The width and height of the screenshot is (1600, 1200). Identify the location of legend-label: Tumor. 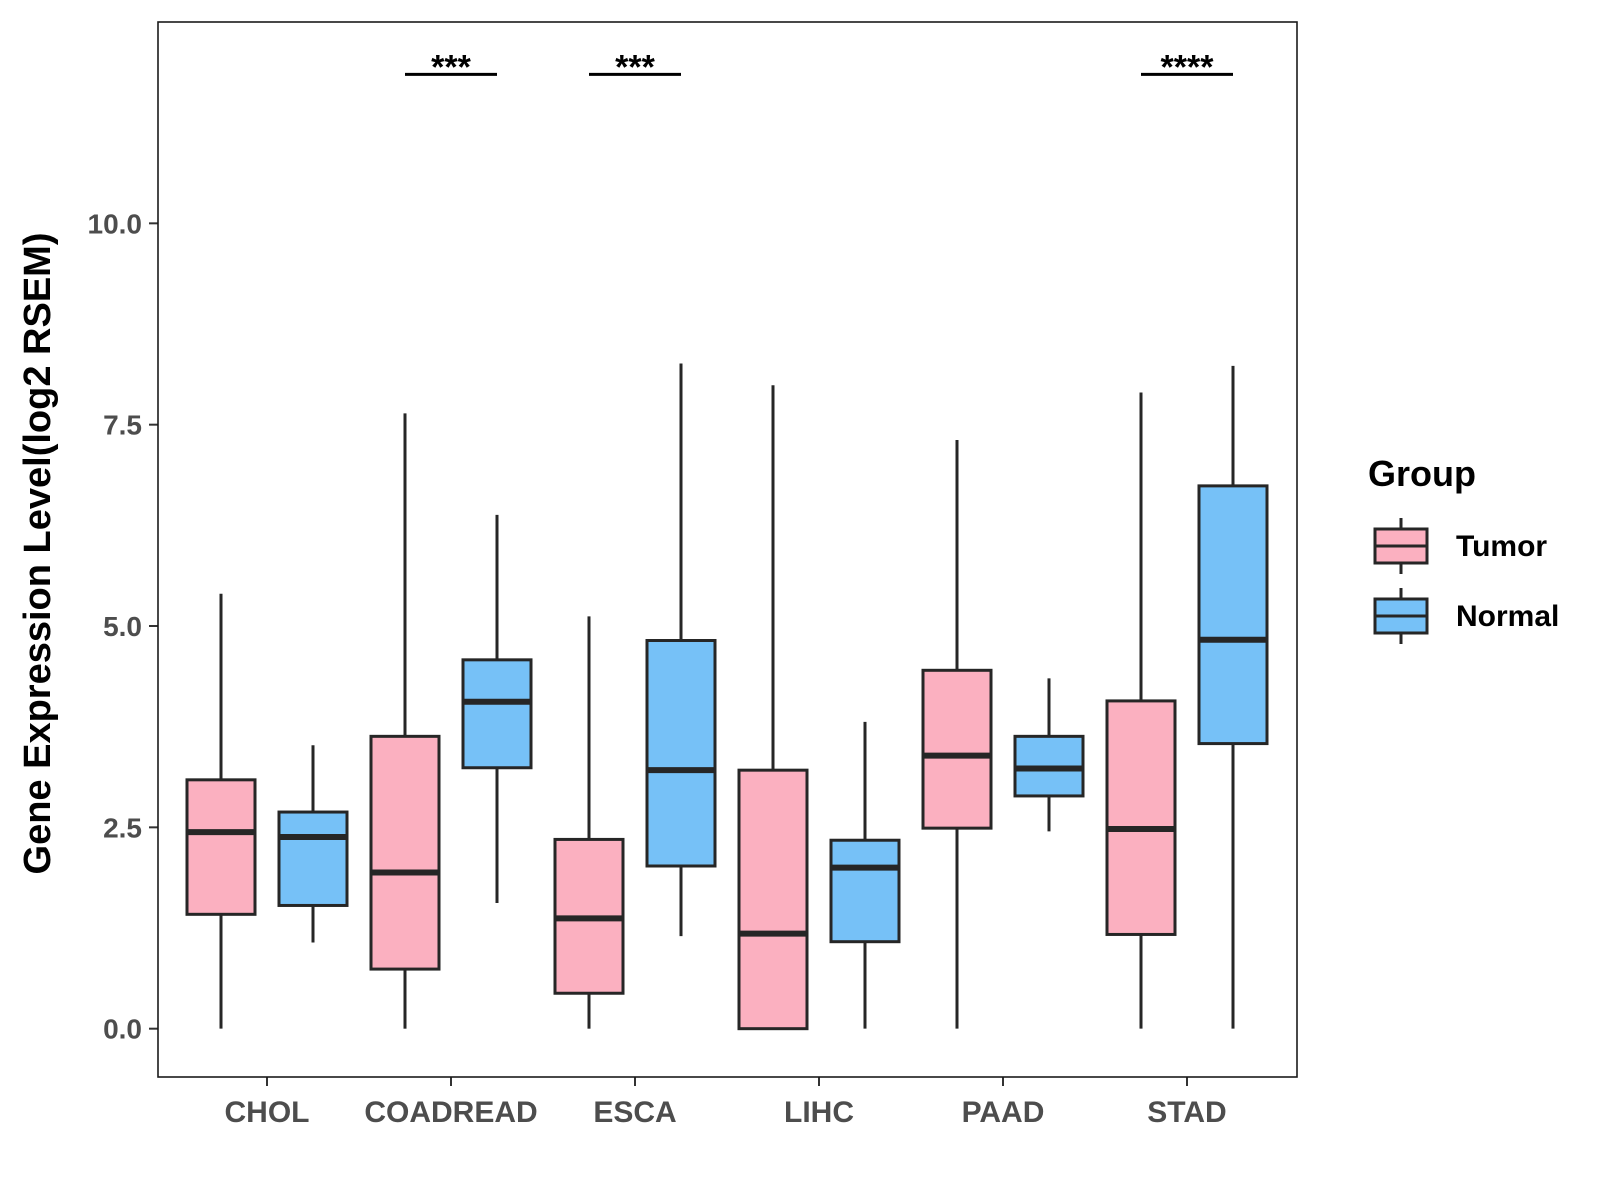
(1501, 546).